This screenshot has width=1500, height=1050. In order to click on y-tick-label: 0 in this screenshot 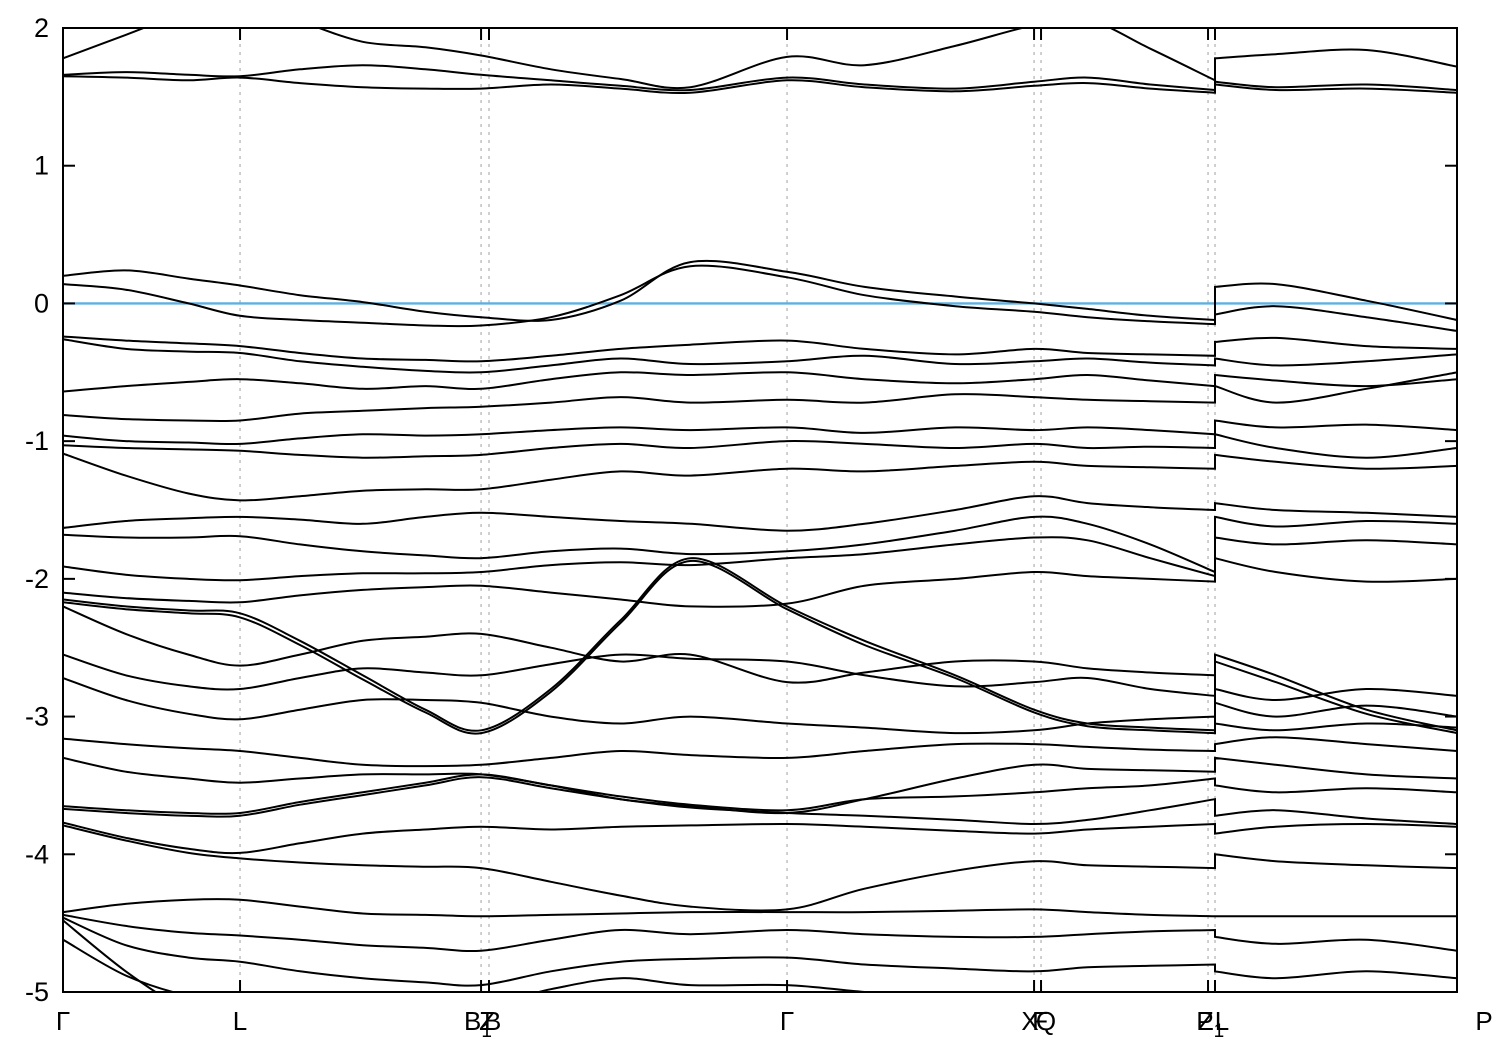, I will do `click(41, 303)`.